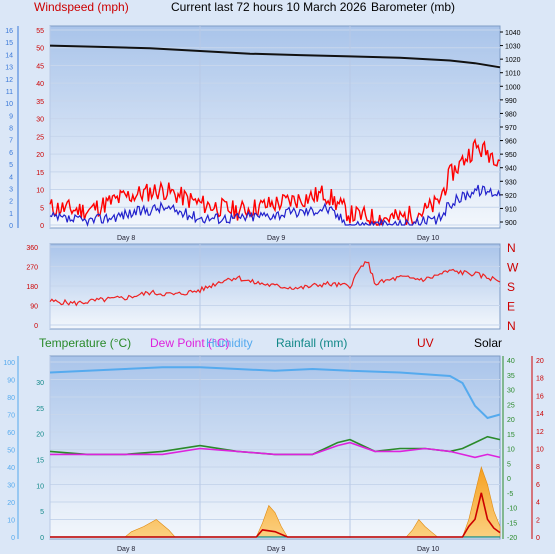 The width and height of the screenshot is (555, 554). I want to click on tick-label-mph: 5, so click(42, 208).